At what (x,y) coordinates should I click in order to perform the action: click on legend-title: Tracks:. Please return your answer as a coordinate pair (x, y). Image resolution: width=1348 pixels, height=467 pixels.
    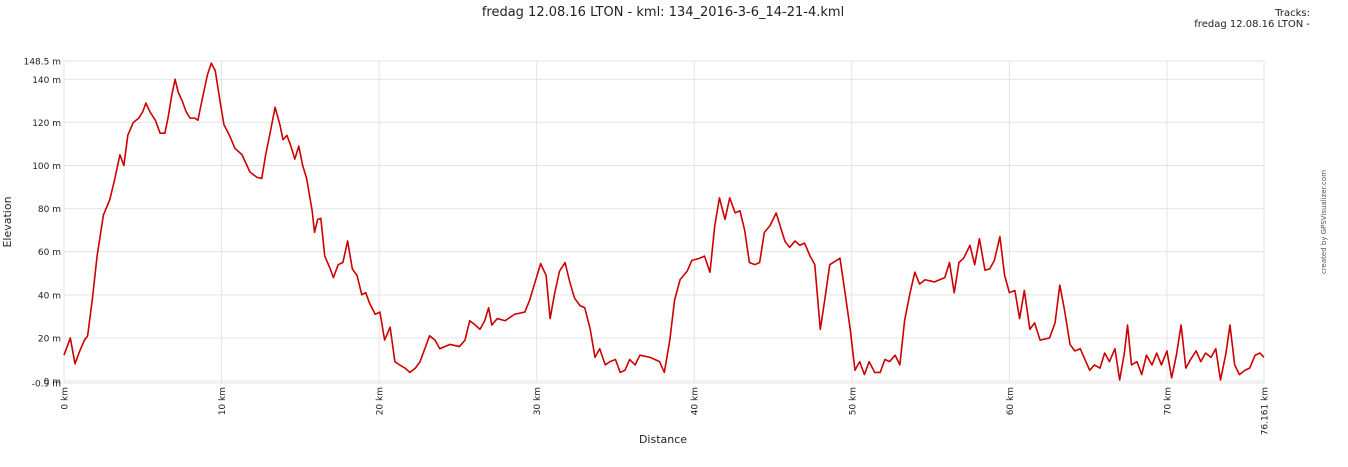
    Looking at the image, I should click on (1292, 13).